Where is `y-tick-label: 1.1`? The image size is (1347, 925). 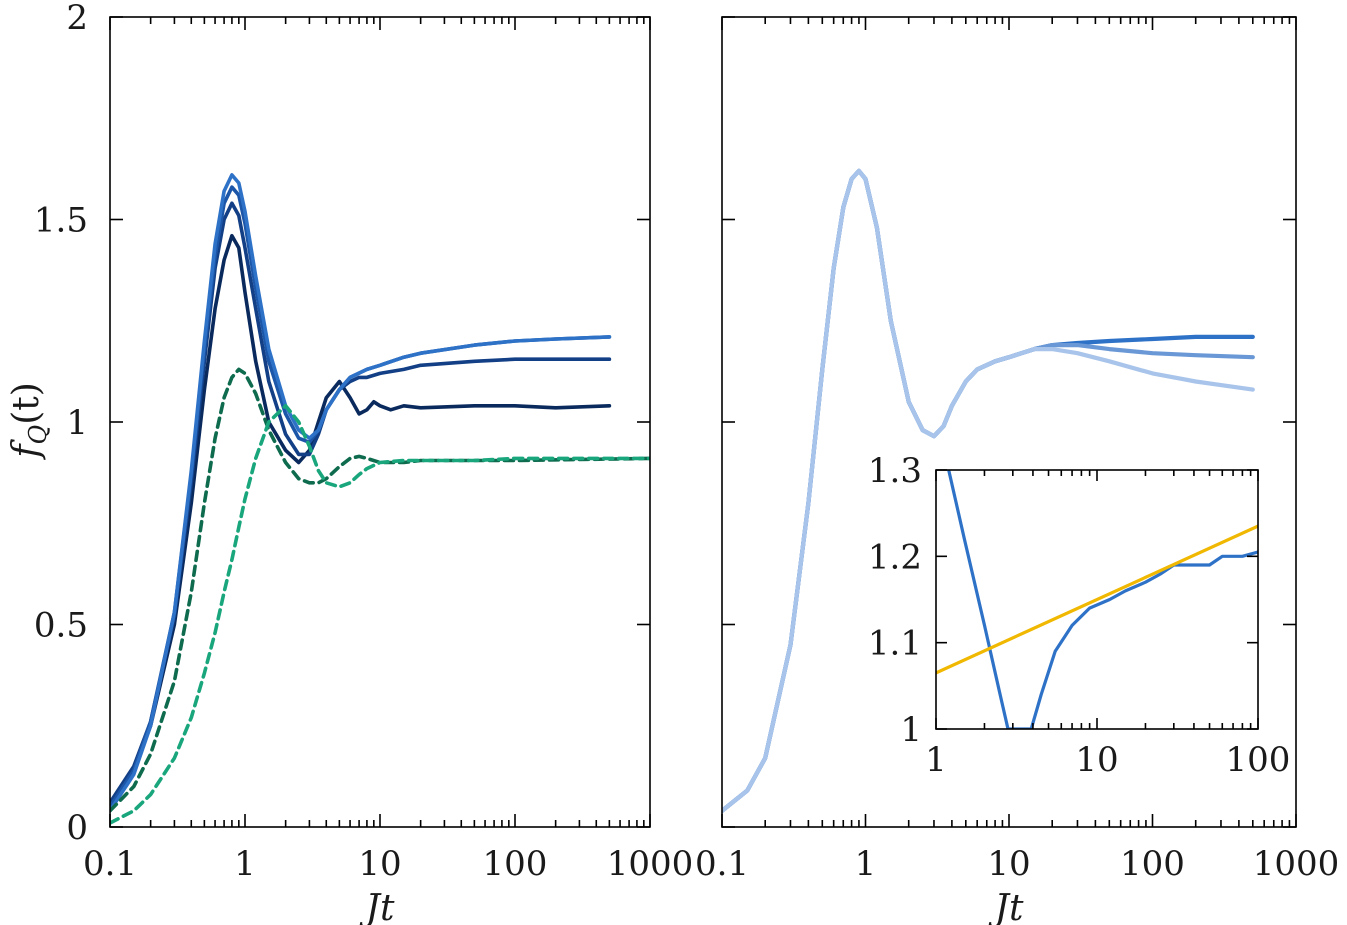 y-tick-label: 1.1 is located at coordinates (895, 644).